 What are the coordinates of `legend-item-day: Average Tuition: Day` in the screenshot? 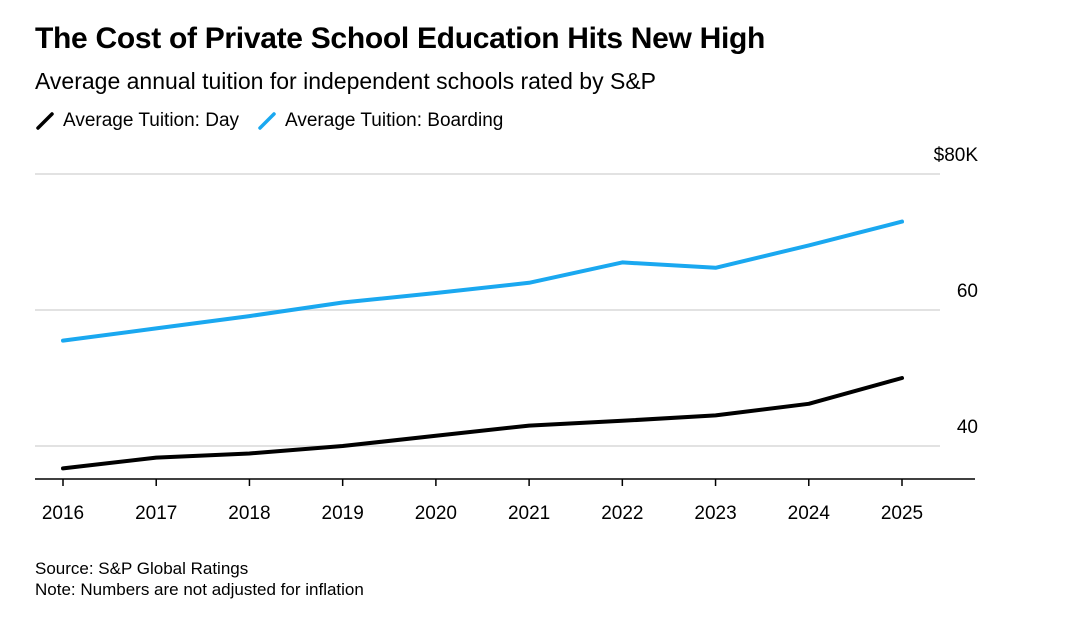 It's located at (137, 121).